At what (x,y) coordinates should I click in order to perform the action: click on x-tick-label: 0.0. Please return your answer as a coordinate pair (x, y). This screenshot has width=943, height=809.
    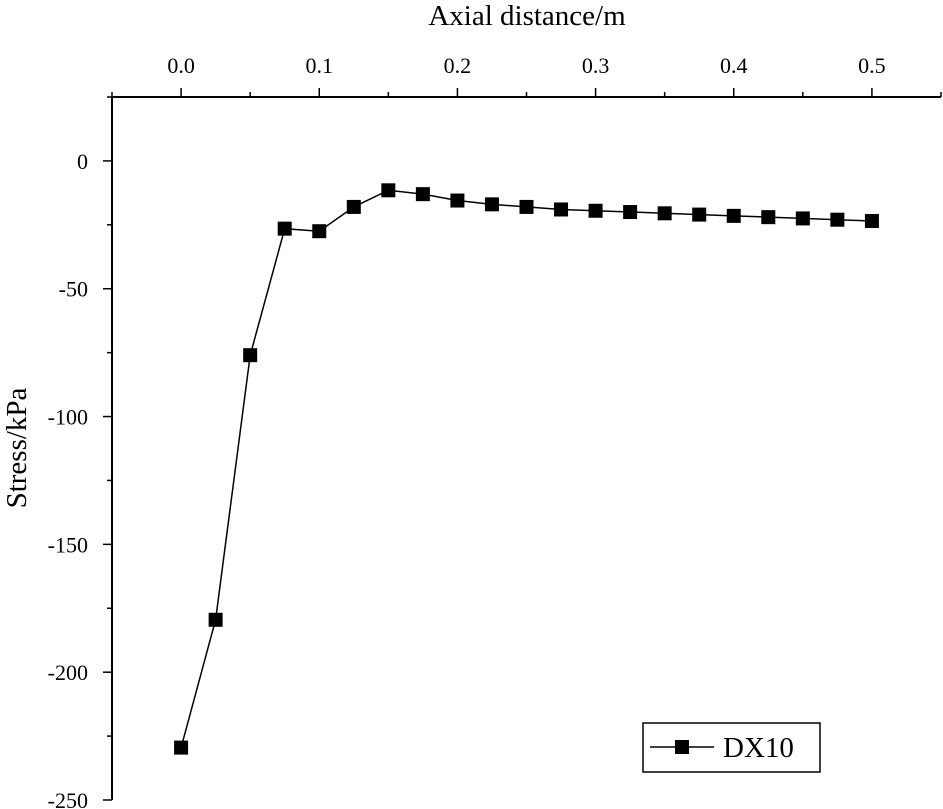
    Looking at the image, I should click on (181, 65).